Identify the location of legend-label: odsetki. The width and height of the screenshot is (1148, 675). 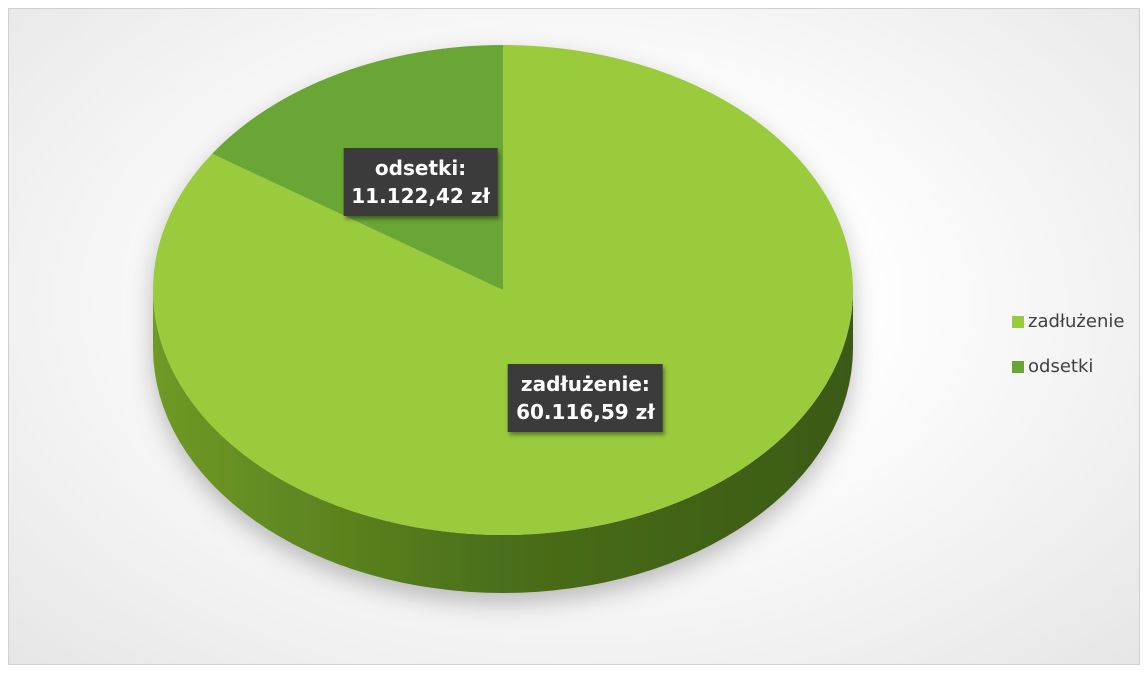
(1060, 366).